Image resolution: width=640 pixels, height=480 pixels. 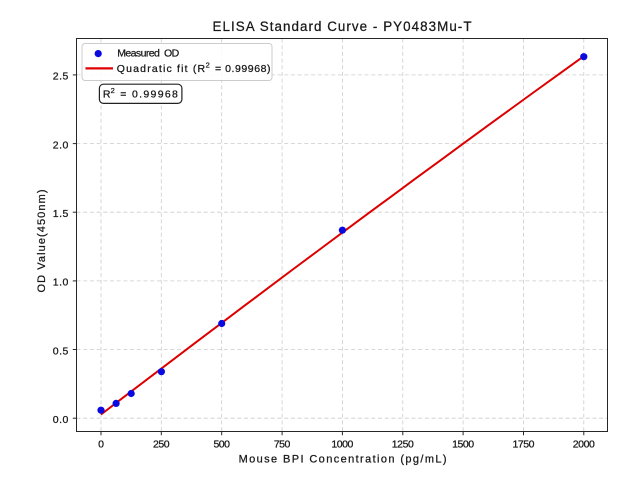 What do you see at coordinates (42, 241) in the screenshot?
I see `svg-text: OD Value(450nm)` at bounding box center [42, 241].